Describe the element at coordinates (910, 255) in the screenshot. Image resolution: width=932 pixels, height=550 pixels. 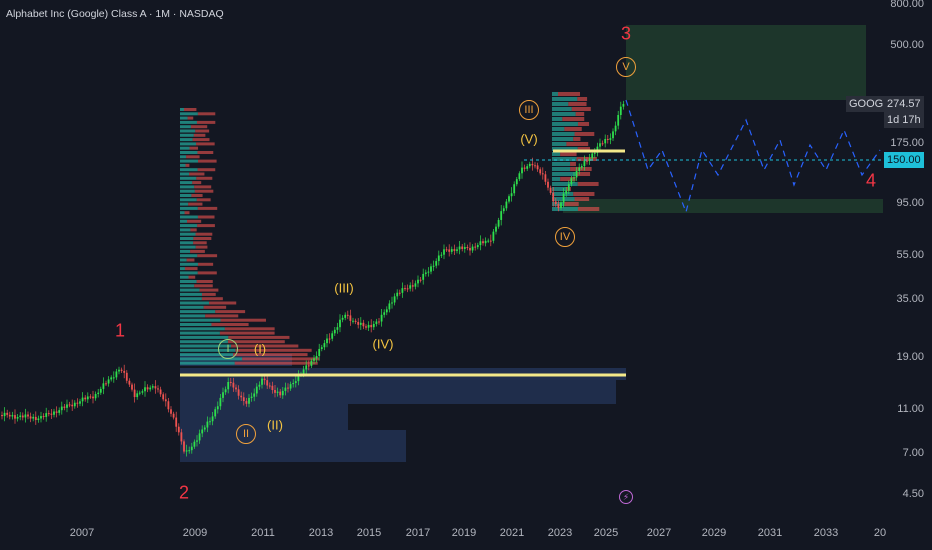
I see `price-label: 55.00` at that location.